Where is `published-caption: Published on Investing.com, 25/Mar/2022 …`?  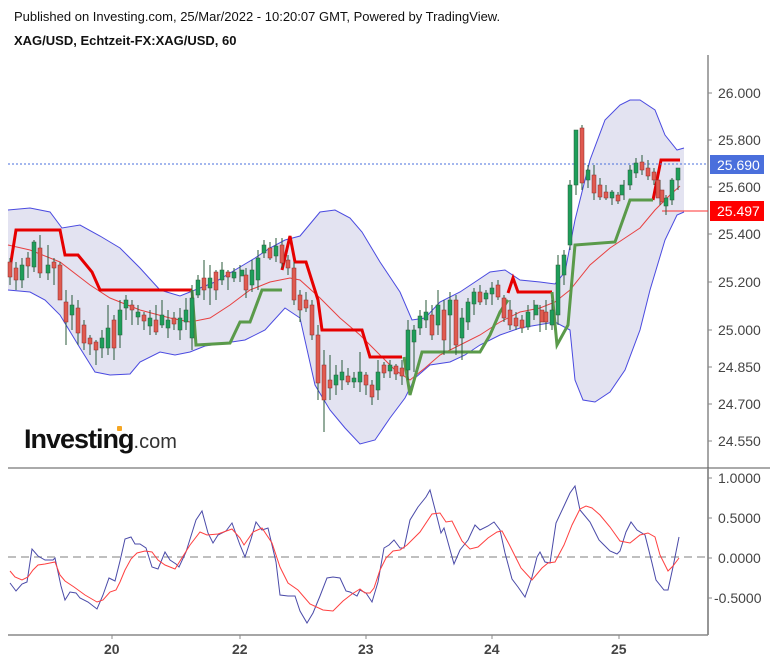 published-caption: Published on Investing.com, 25/Mar/2022 … is located at coordinates (257, 16).